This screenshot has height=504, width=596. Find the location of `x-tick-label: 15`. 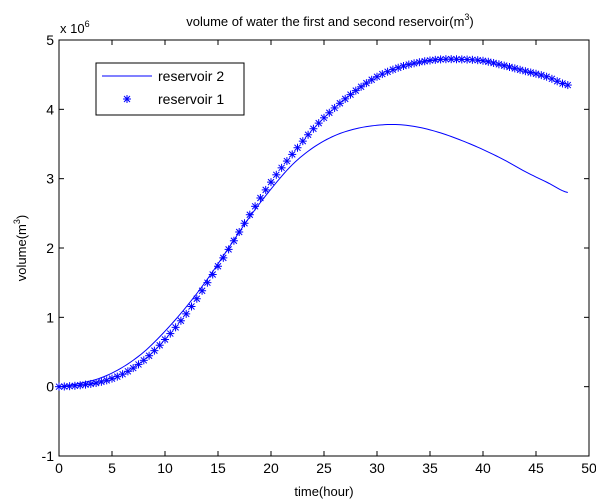

x-tick-label: 15 is located at coordinates (218, 468).